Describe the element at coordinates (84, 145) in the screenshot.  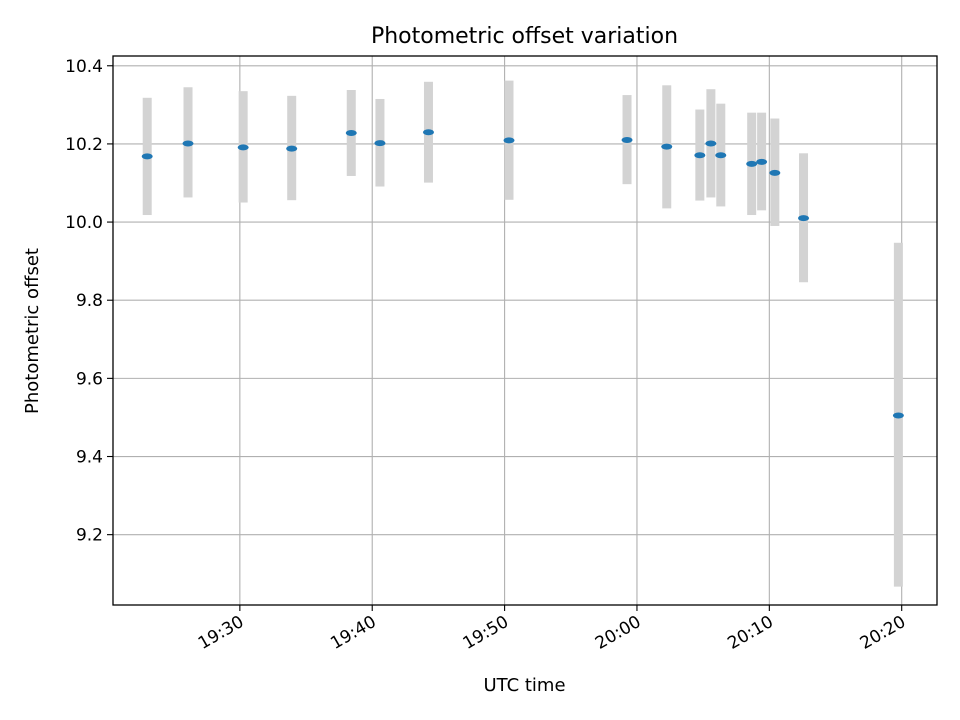
I see `y-tick-label: 10.2` at that location.